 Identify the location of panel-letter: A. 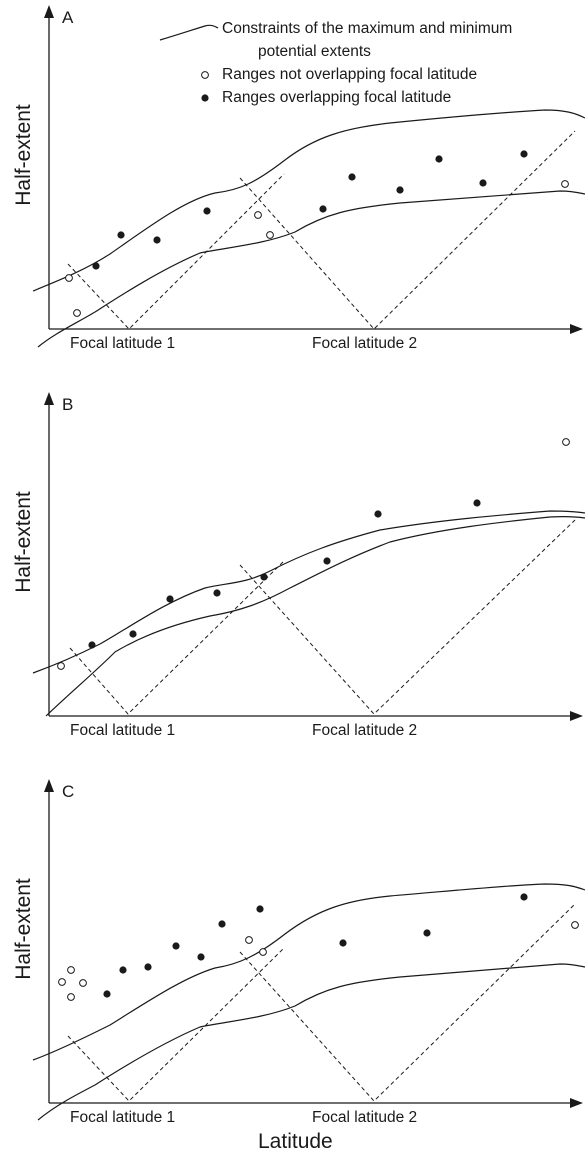
(68, 17).